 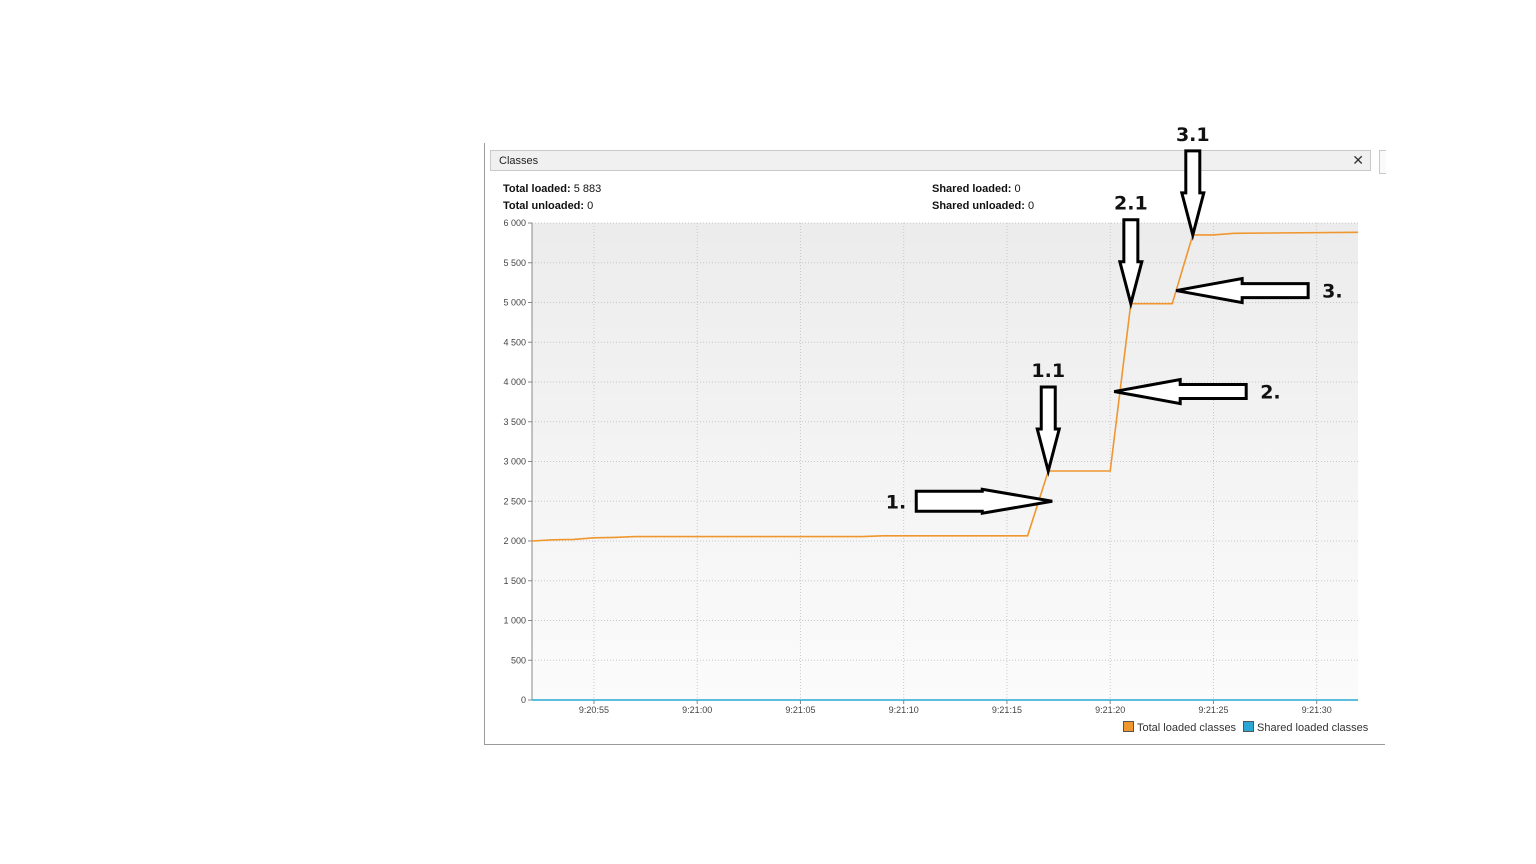 What do you see at coordinates (587, 189) in the screenshot?
I see `total-loaded-value: 5 883` at bounding box center [587, 189].